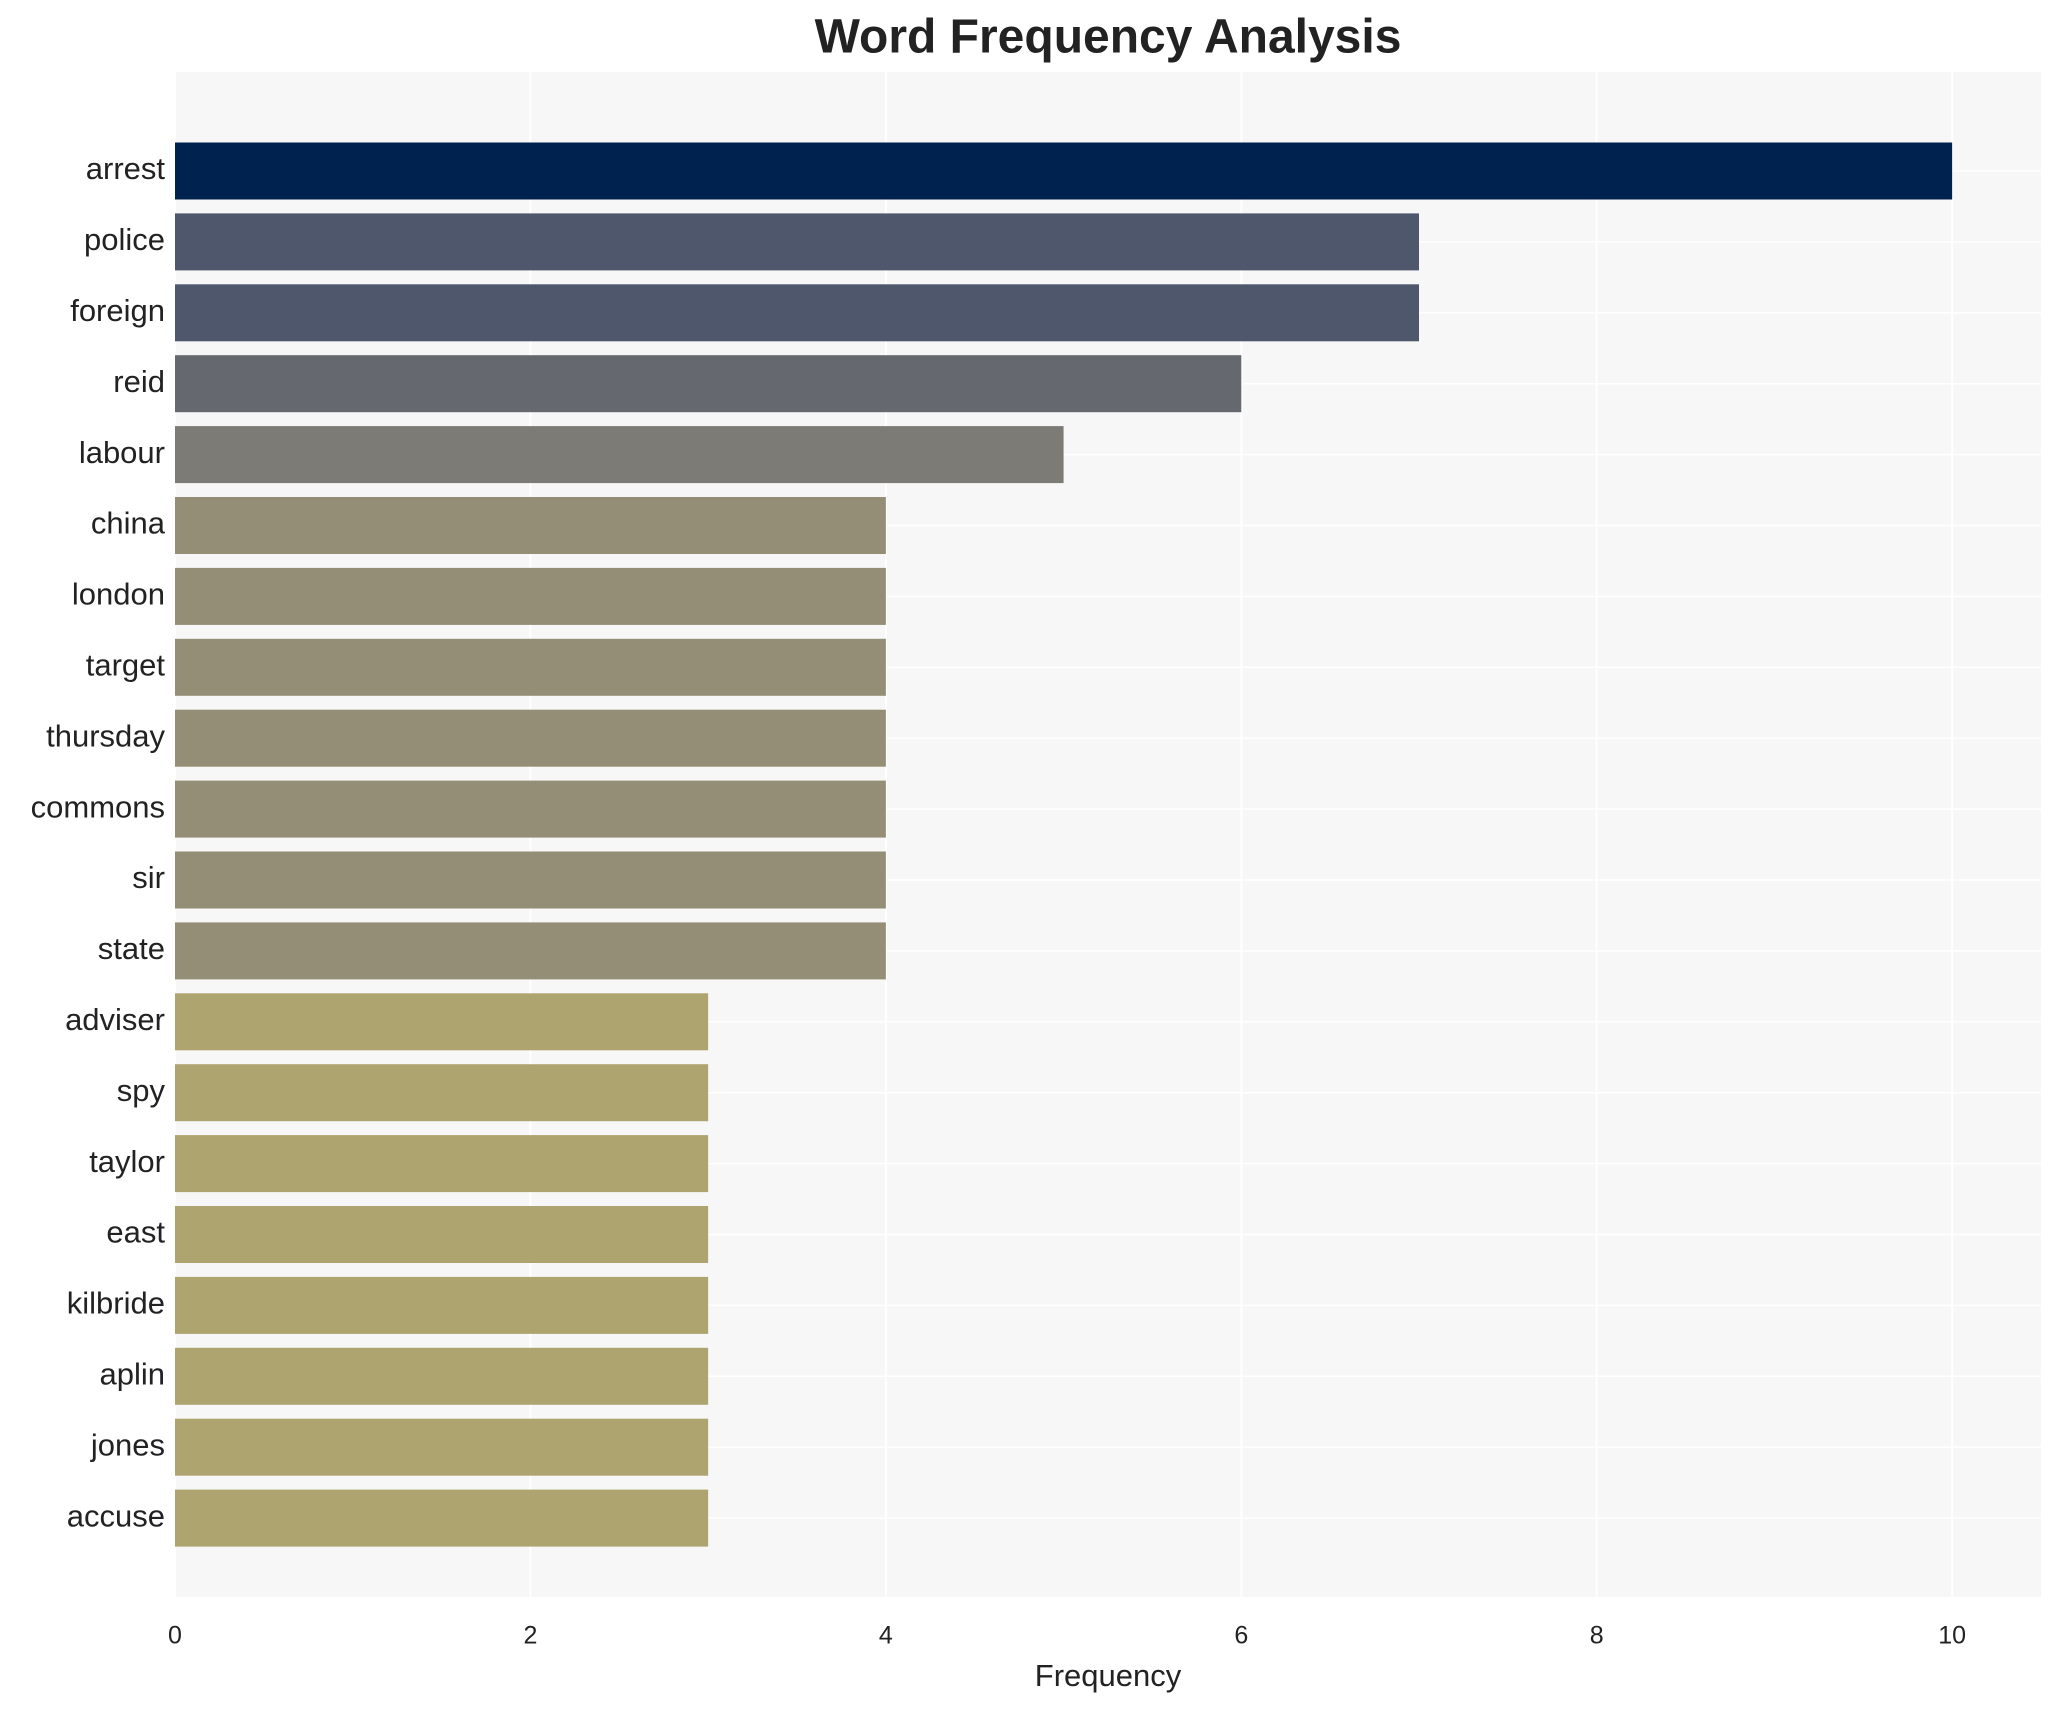 The width and height of the screenshot is (2054, 1710). I want to click on y-tick-label: kilbride, so click(116, 1303).